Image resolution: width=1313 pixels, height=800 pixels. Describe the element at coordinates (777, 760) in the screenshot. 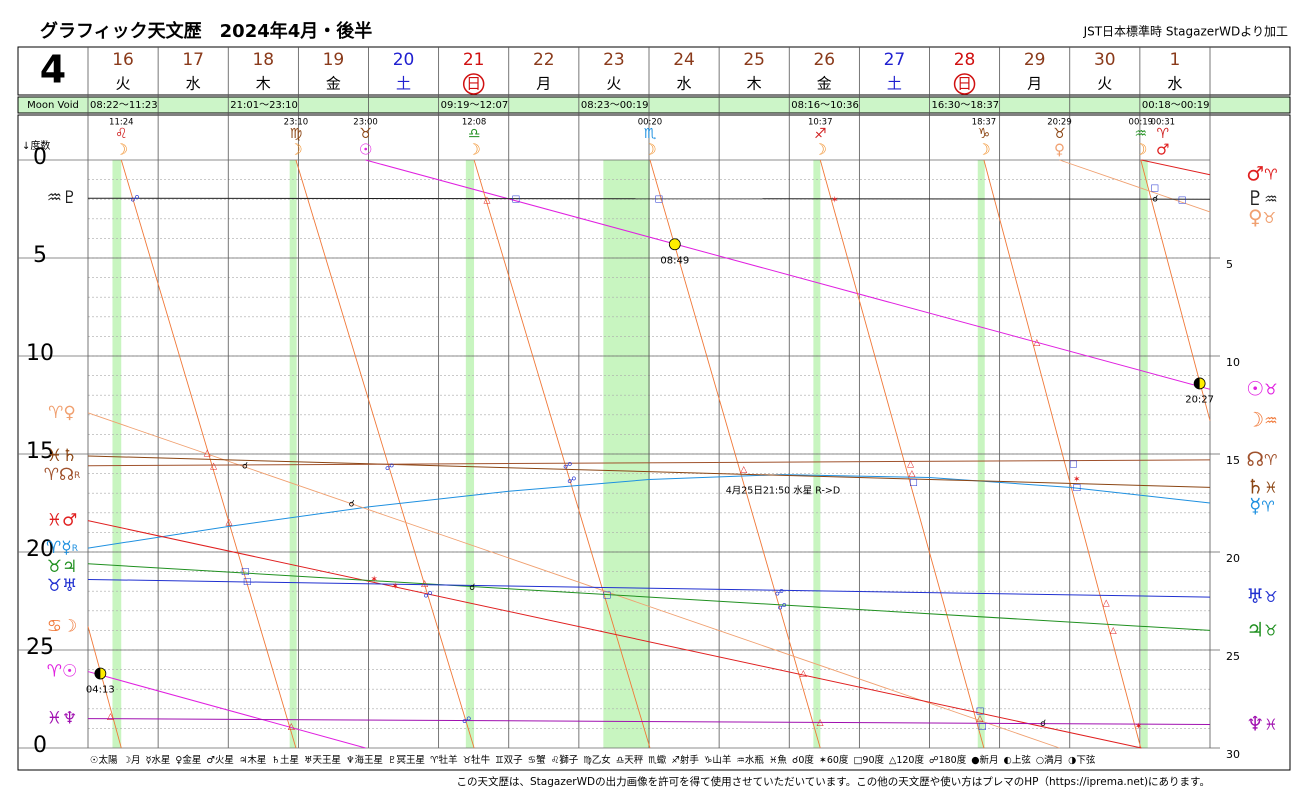

I see `legend-item: ♓魚` at that location.